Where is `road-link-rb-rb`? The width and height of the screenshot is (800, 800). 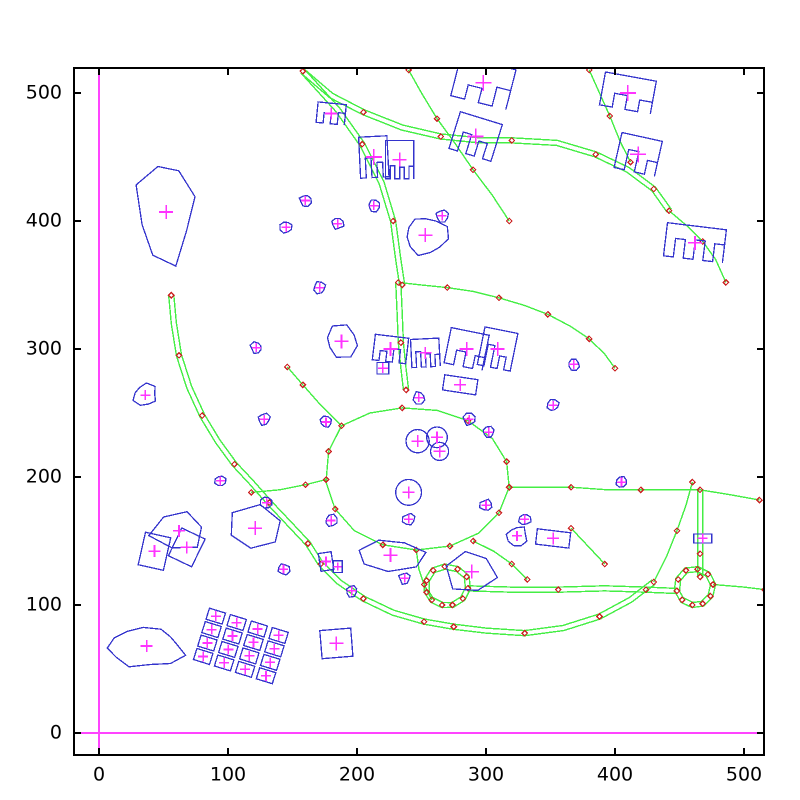
road-link-rb-rb is located at coordinates (572, 590).